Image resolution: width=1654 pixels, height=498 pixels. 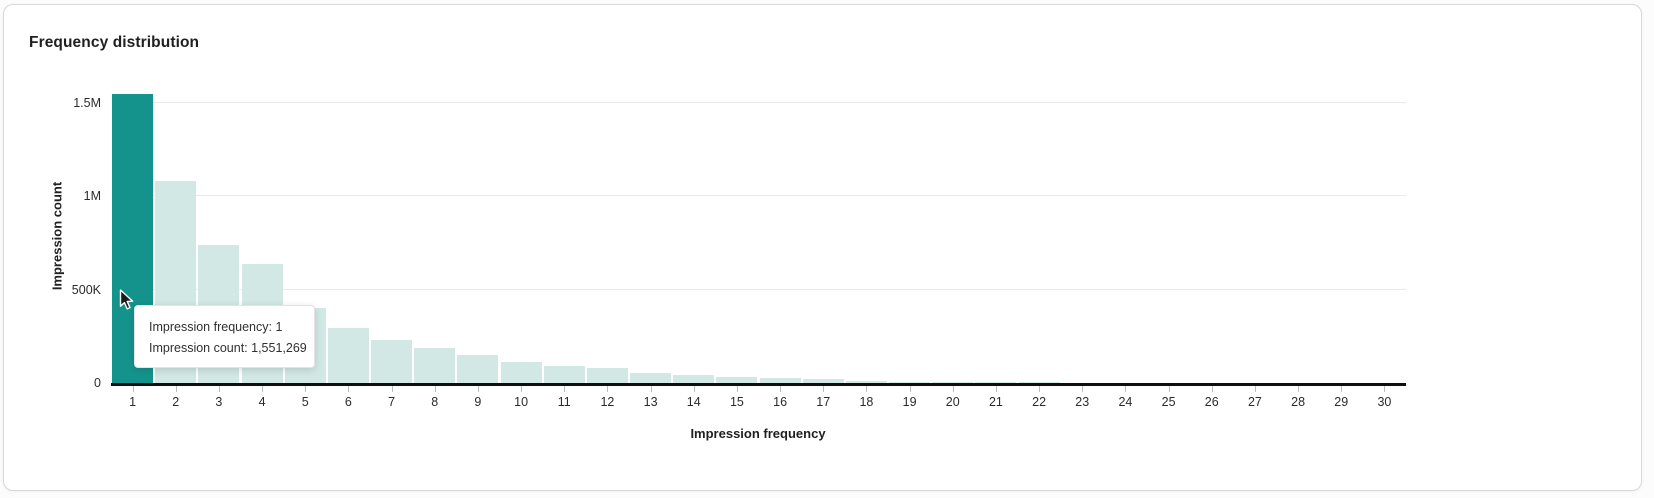 I want to click on x-tick-label-13: 13, so click(x=650, y=402).